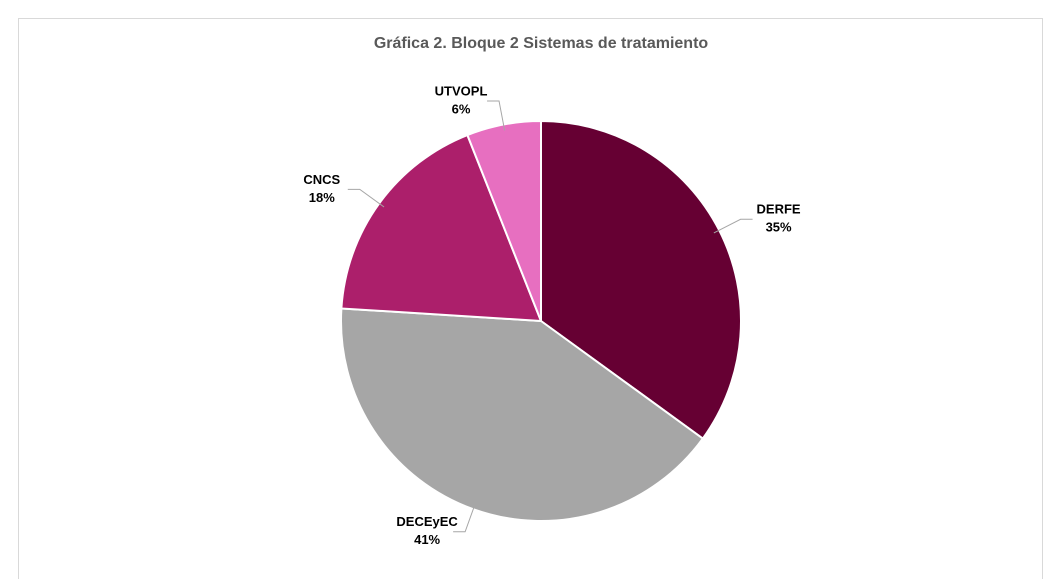  What do you see at coordinates (461, 90) in the screenshot?
I see `data-label-name: UTVOPL` at bounding box center [461, 90].